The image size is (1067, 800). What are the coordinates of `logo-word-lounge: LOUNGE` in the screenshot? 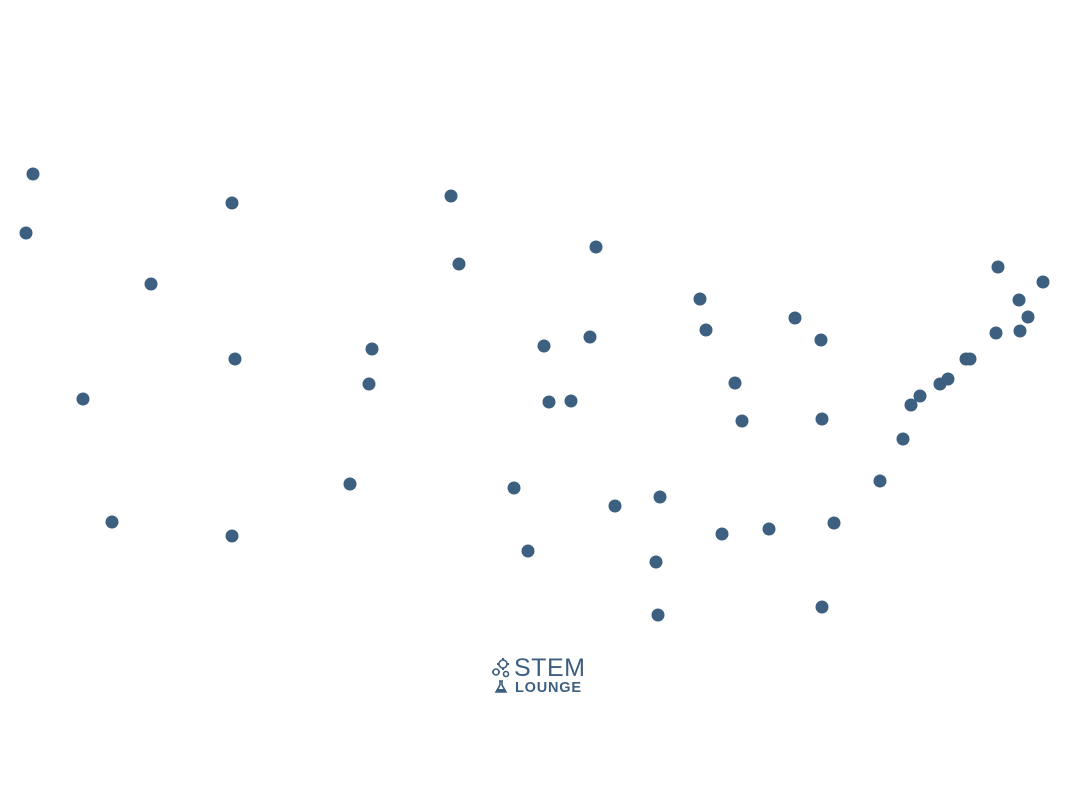 It's located at (548, 688).